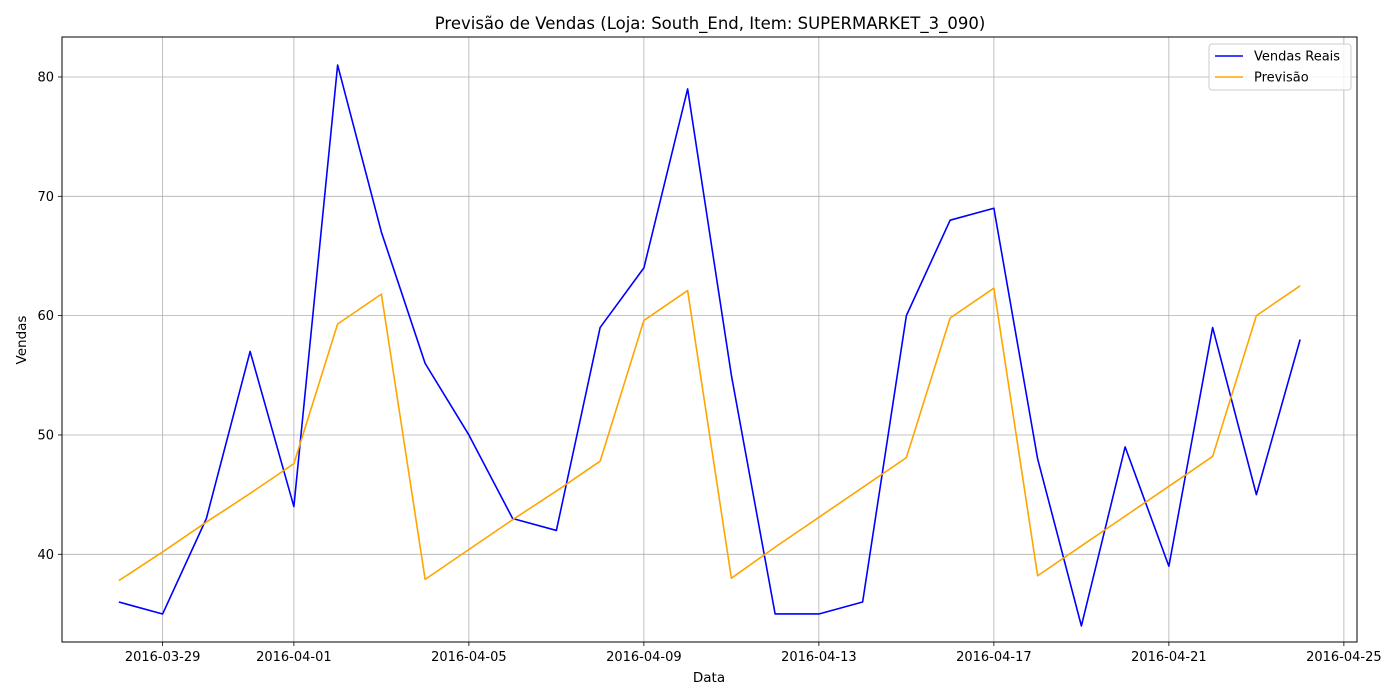 Image resolution: width=1400 pixels, height=700 pixels. I want to click on x-tick-label: 2016-04-01, so click(294, 657).